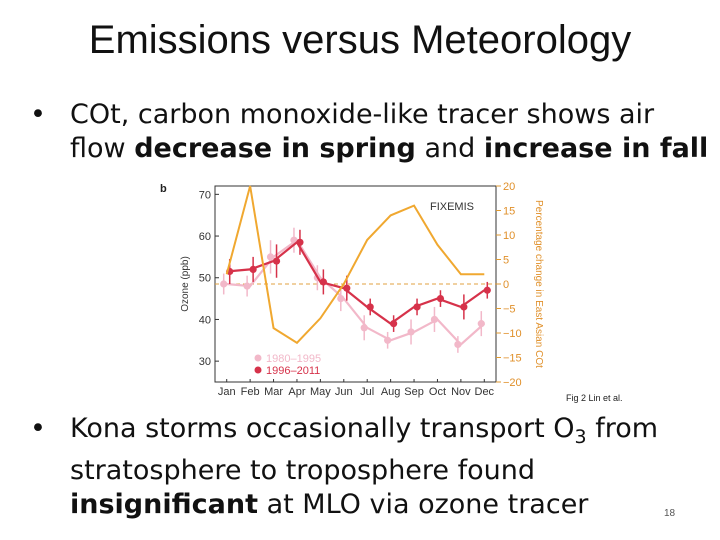 This screenshot has width=720, height=540. What do you see at coordinates (322, 428) in the screenshot?
I see `bullet-text-part: Kona storms occasionally transport O` at bounding box center [322, 428].